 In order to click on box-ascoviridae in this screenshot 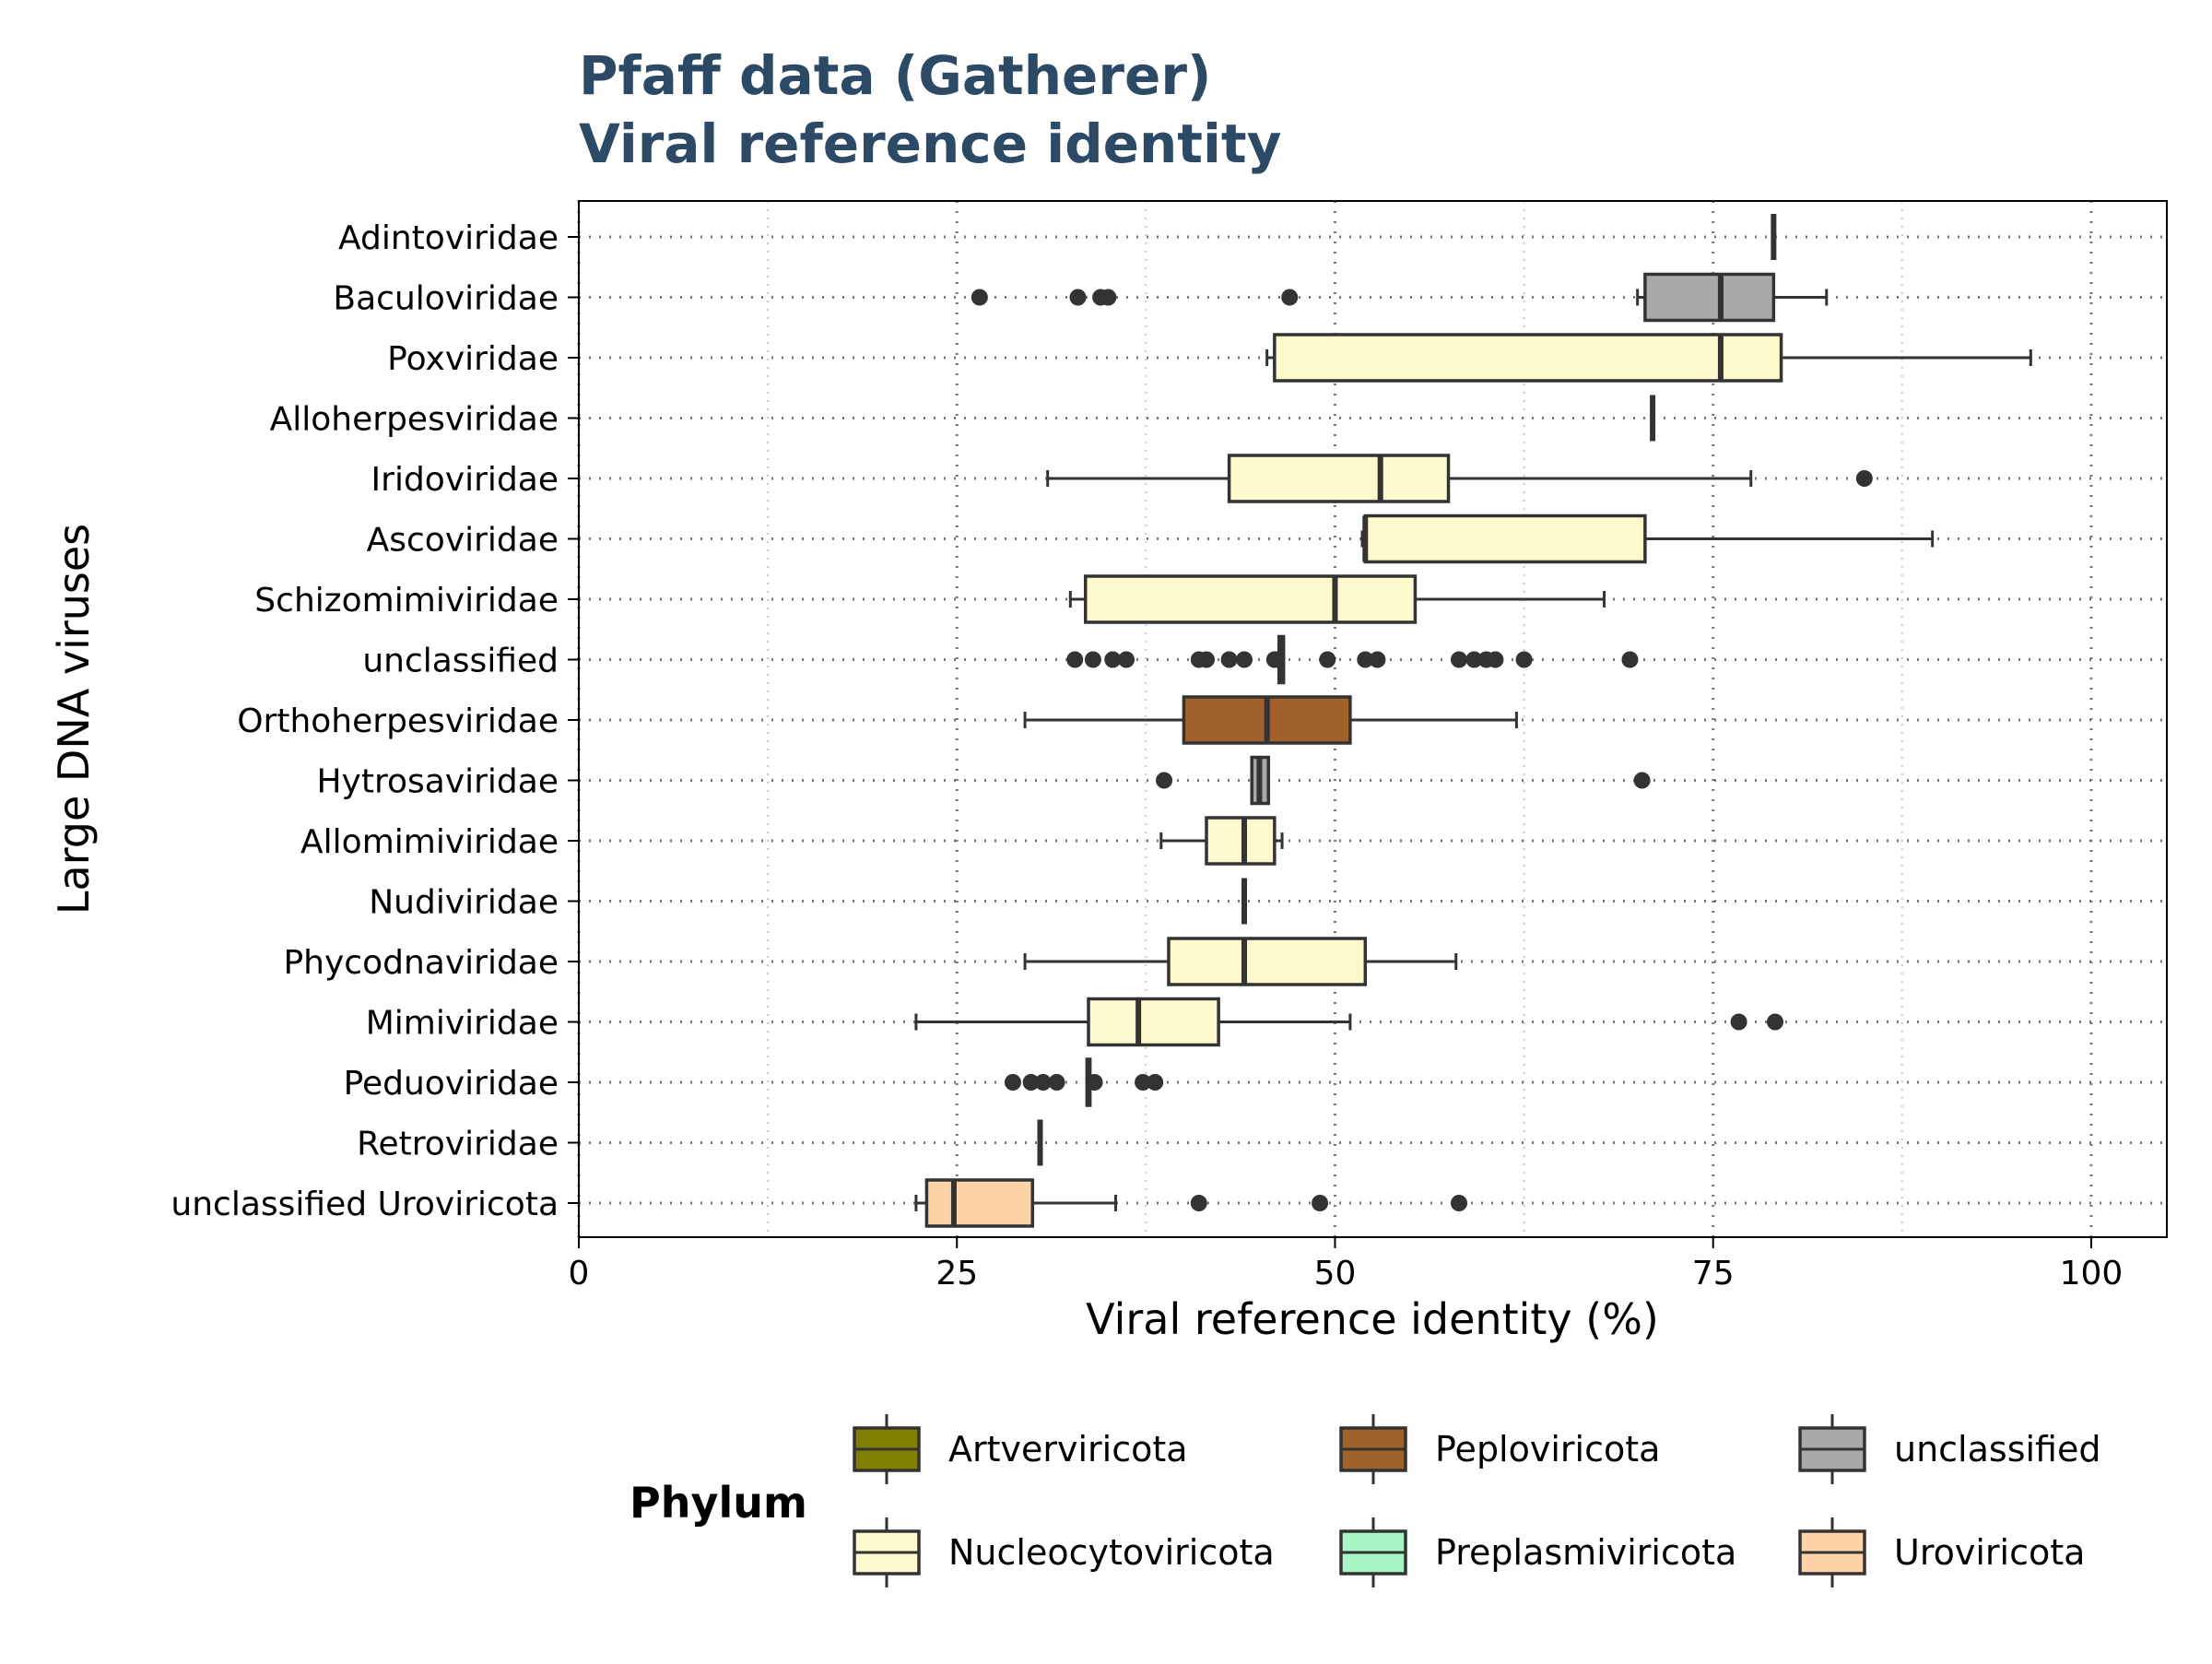, I will do `click(1647, 538)`.